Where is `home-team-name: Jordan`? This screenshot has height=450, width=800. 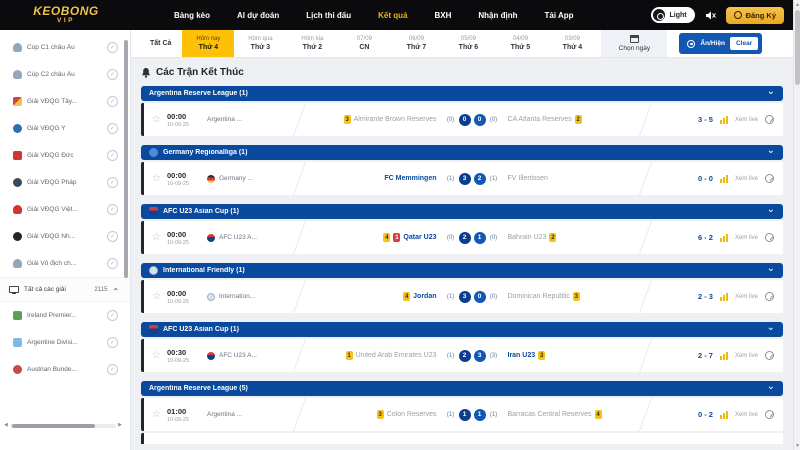
home-team-name: Jordan is located at coordinates (425, 296).